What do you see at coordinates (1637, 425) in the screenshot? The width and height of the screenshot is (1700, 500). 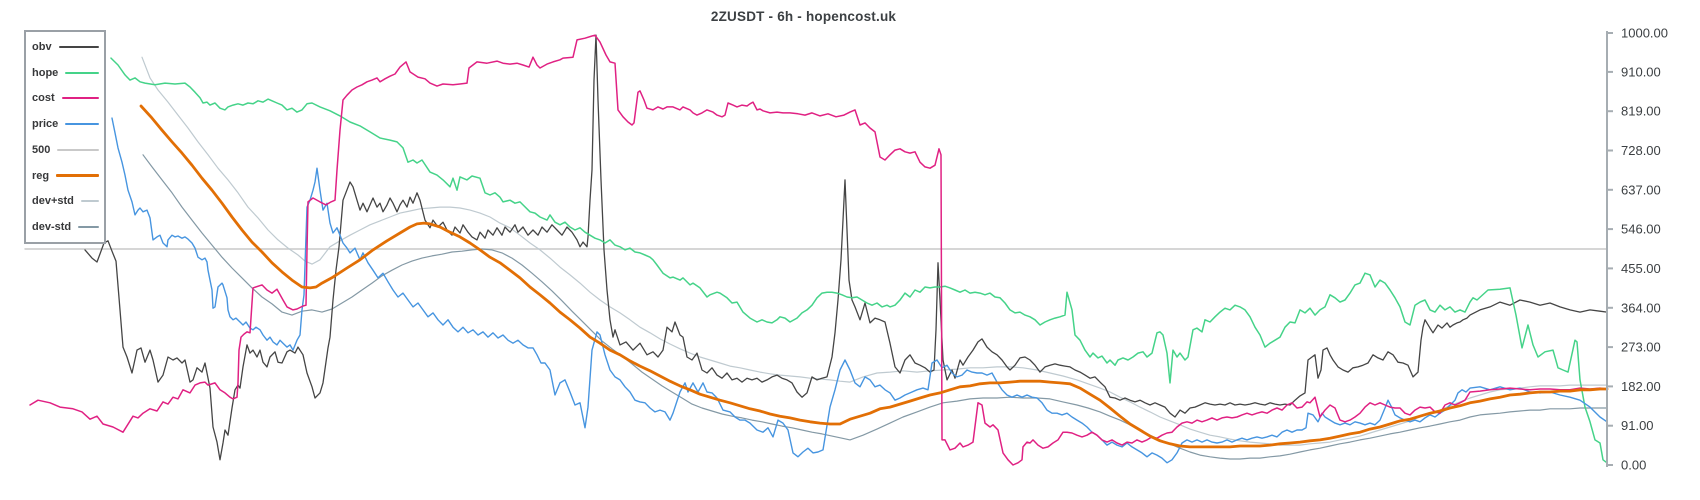 I see `y-axis-label-91.00: 91.00` at bounding box center [1637, 425].